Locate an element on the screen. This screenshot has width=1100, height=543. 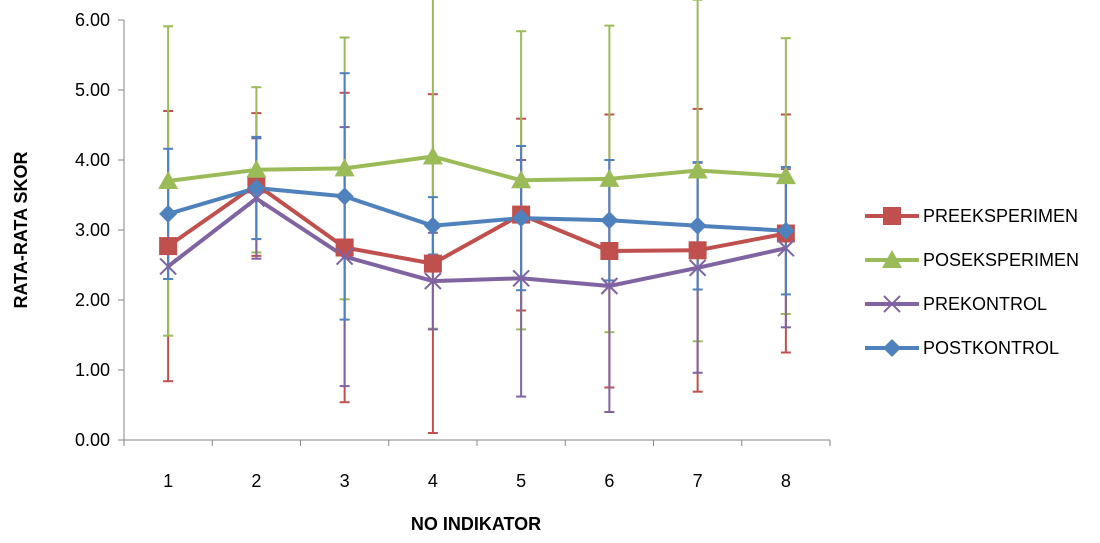
y-tick-label: 0.00 is located at coordinates (92, 440).